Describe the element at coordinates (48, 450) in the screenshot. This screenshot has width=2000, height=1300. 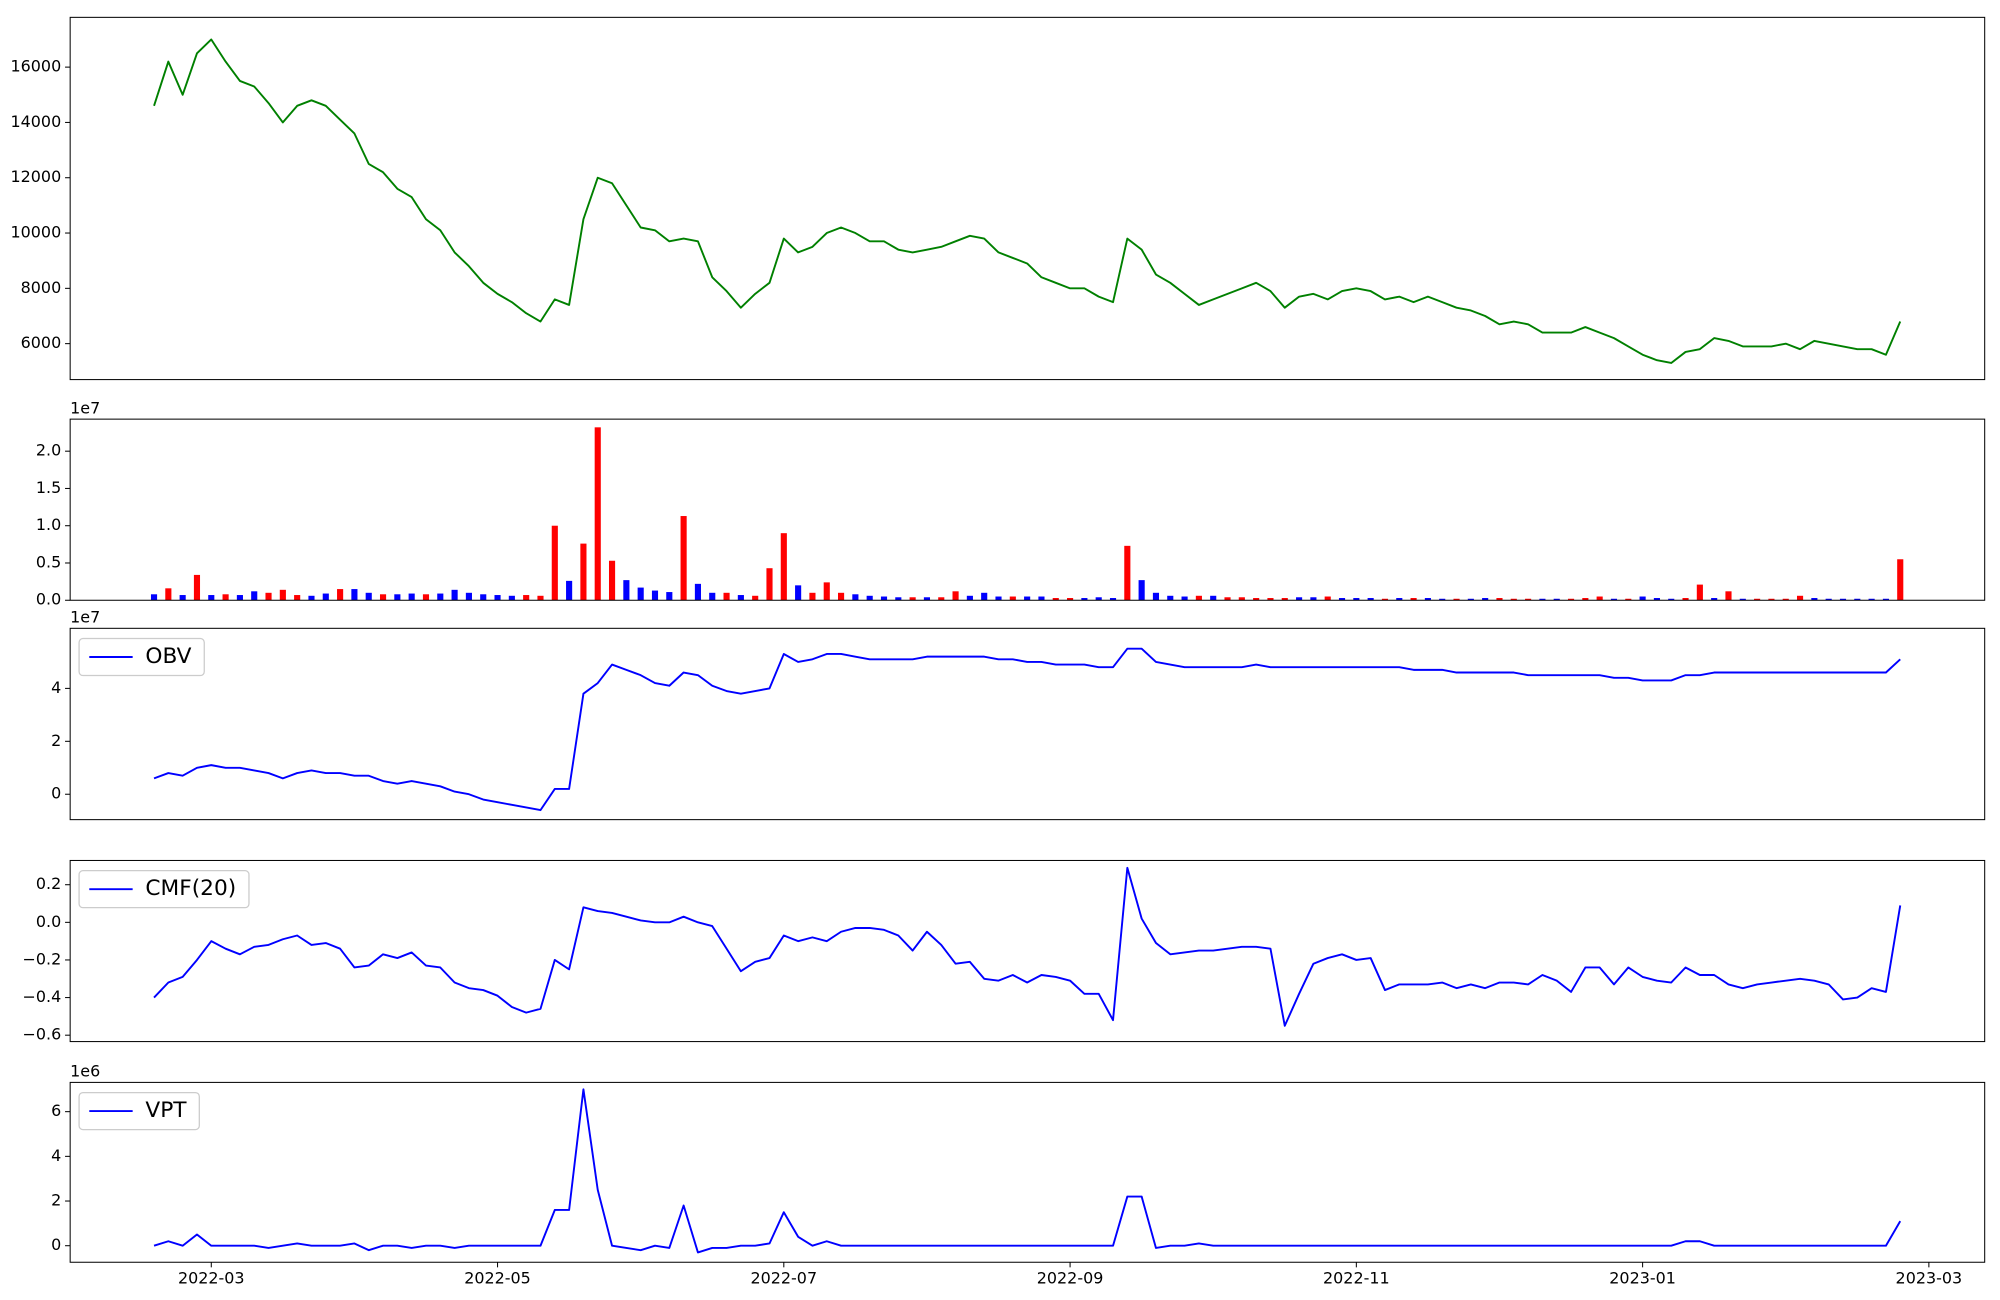
I see `y-tick-label: 2.0` at that location.